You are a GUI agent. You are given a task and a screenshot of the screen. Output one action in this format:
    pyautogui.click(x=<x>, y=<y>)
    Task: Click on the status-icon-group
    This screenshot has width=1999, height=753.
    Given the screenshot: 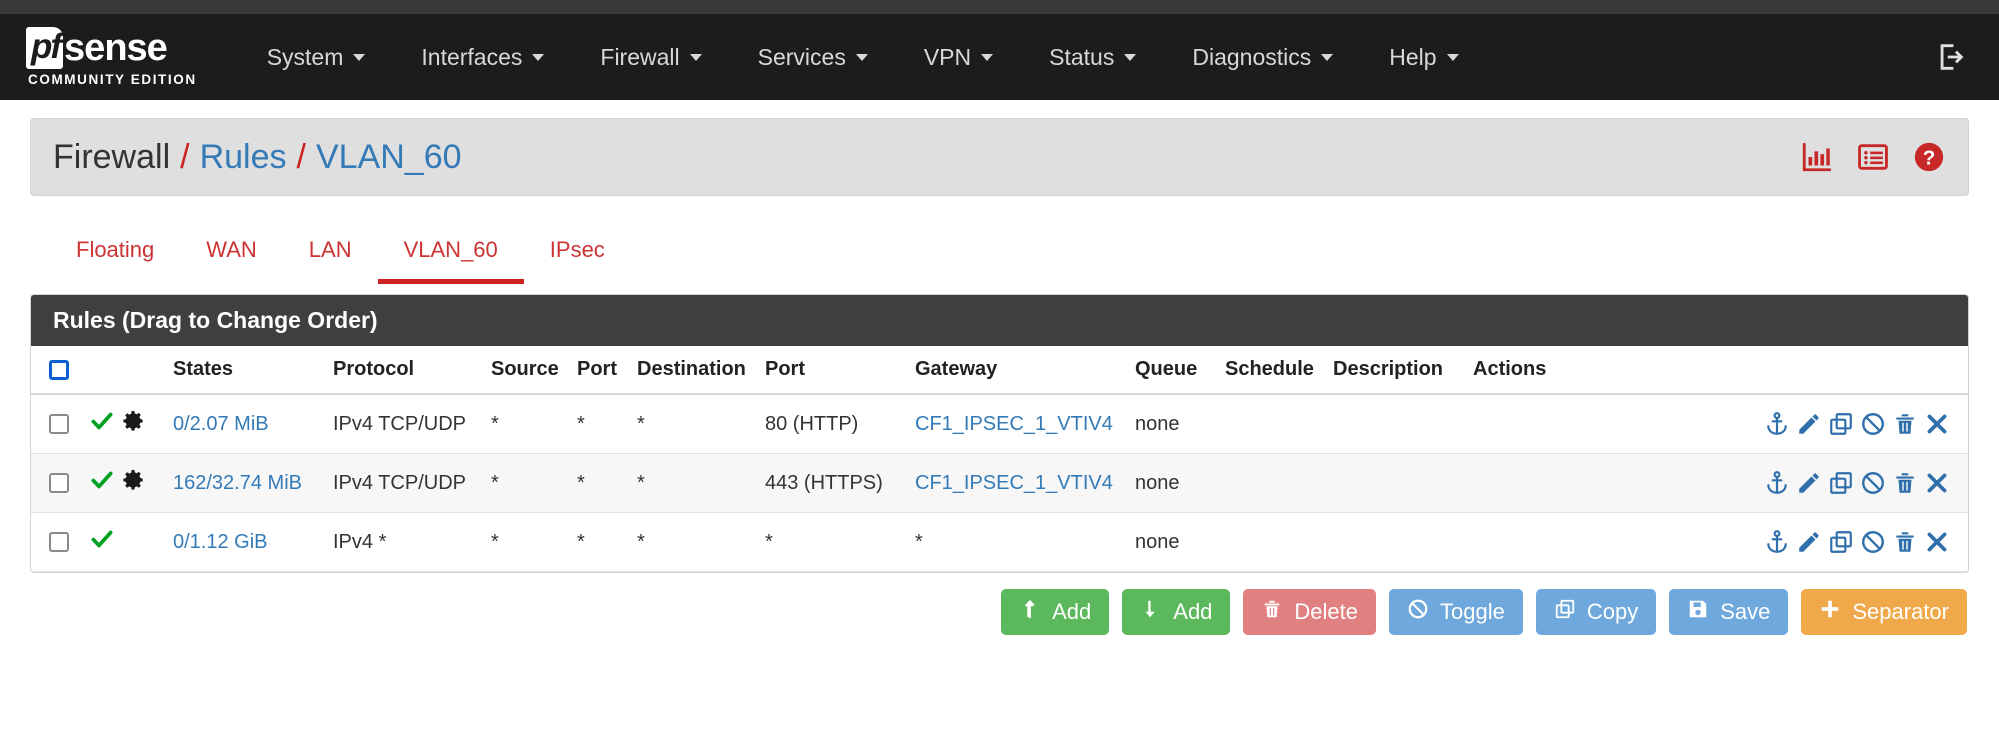 What is the action you would take?
    pyautogui.click(x=125, y=424)
    